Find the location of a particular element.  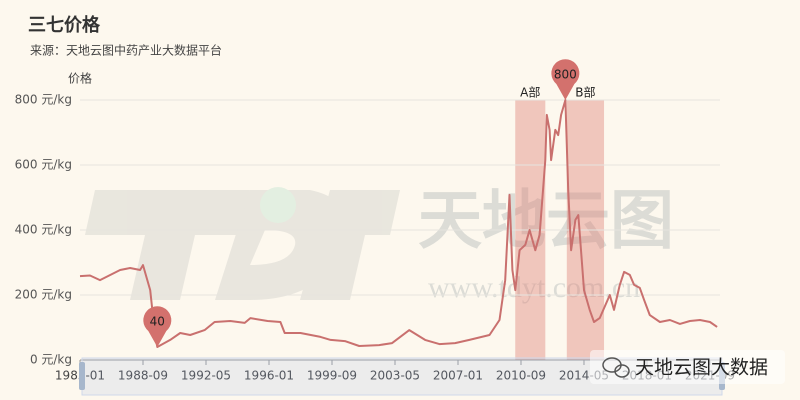

x-tick-label: 1996-01 is located at coordinates (269, 376).